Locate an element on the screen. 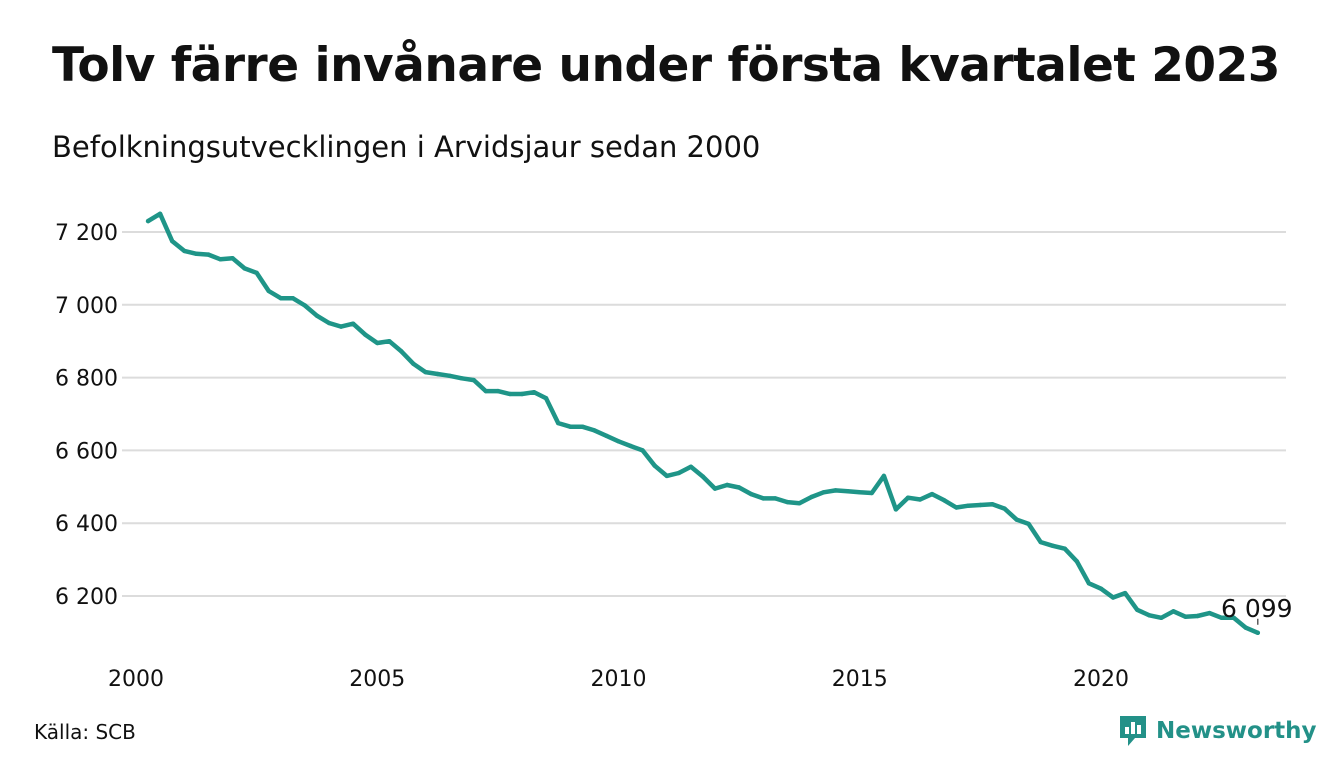  brand-logo: Newsworthy is located at coordinates (1217, 731).